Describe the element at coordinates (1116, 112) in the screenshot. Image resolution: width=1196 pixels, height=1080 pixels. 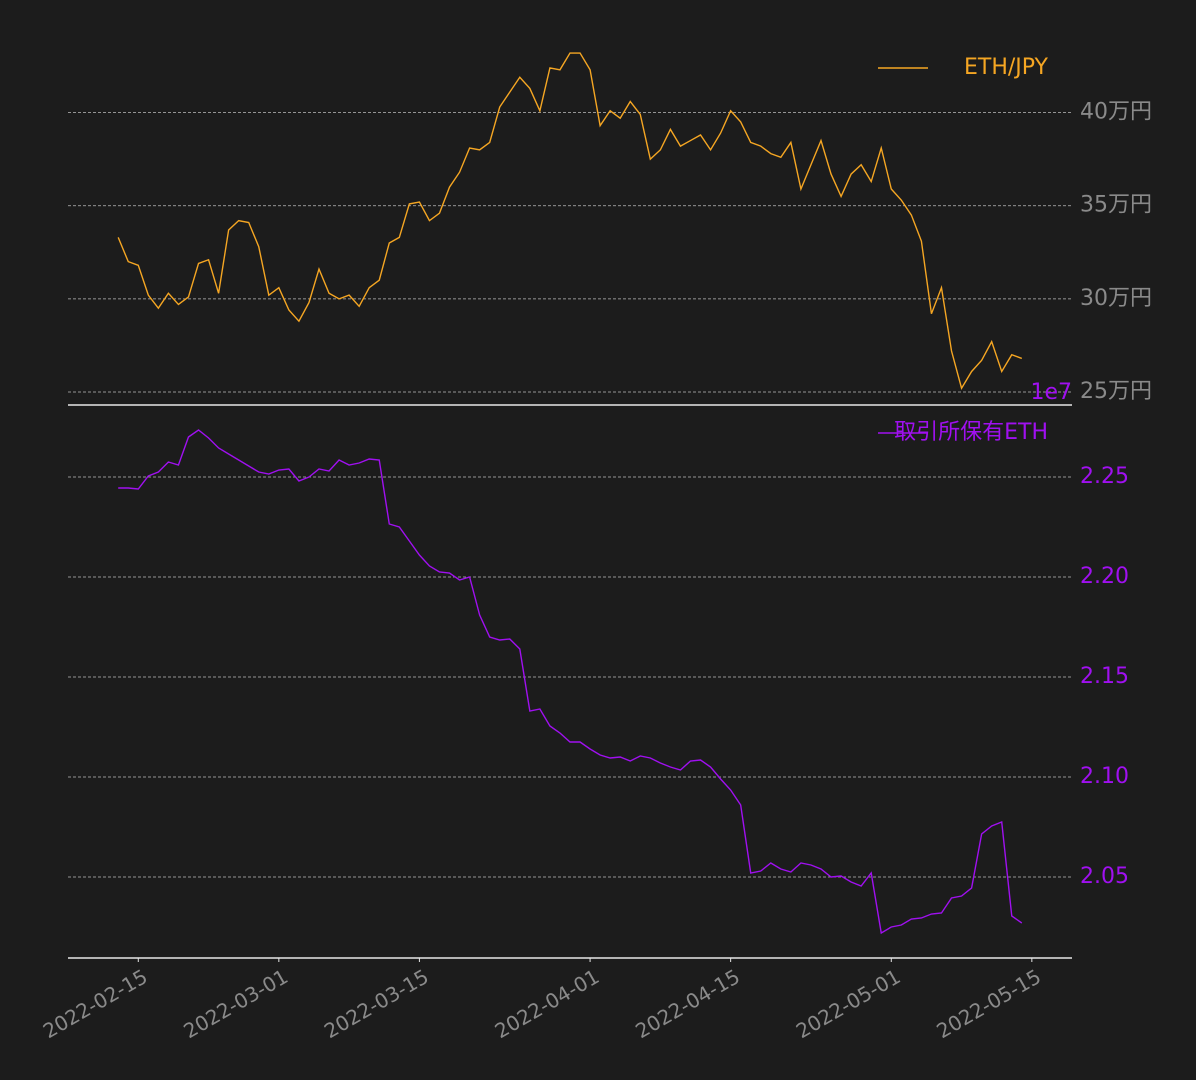
I see `y-tick-label: 40万円` at that location.